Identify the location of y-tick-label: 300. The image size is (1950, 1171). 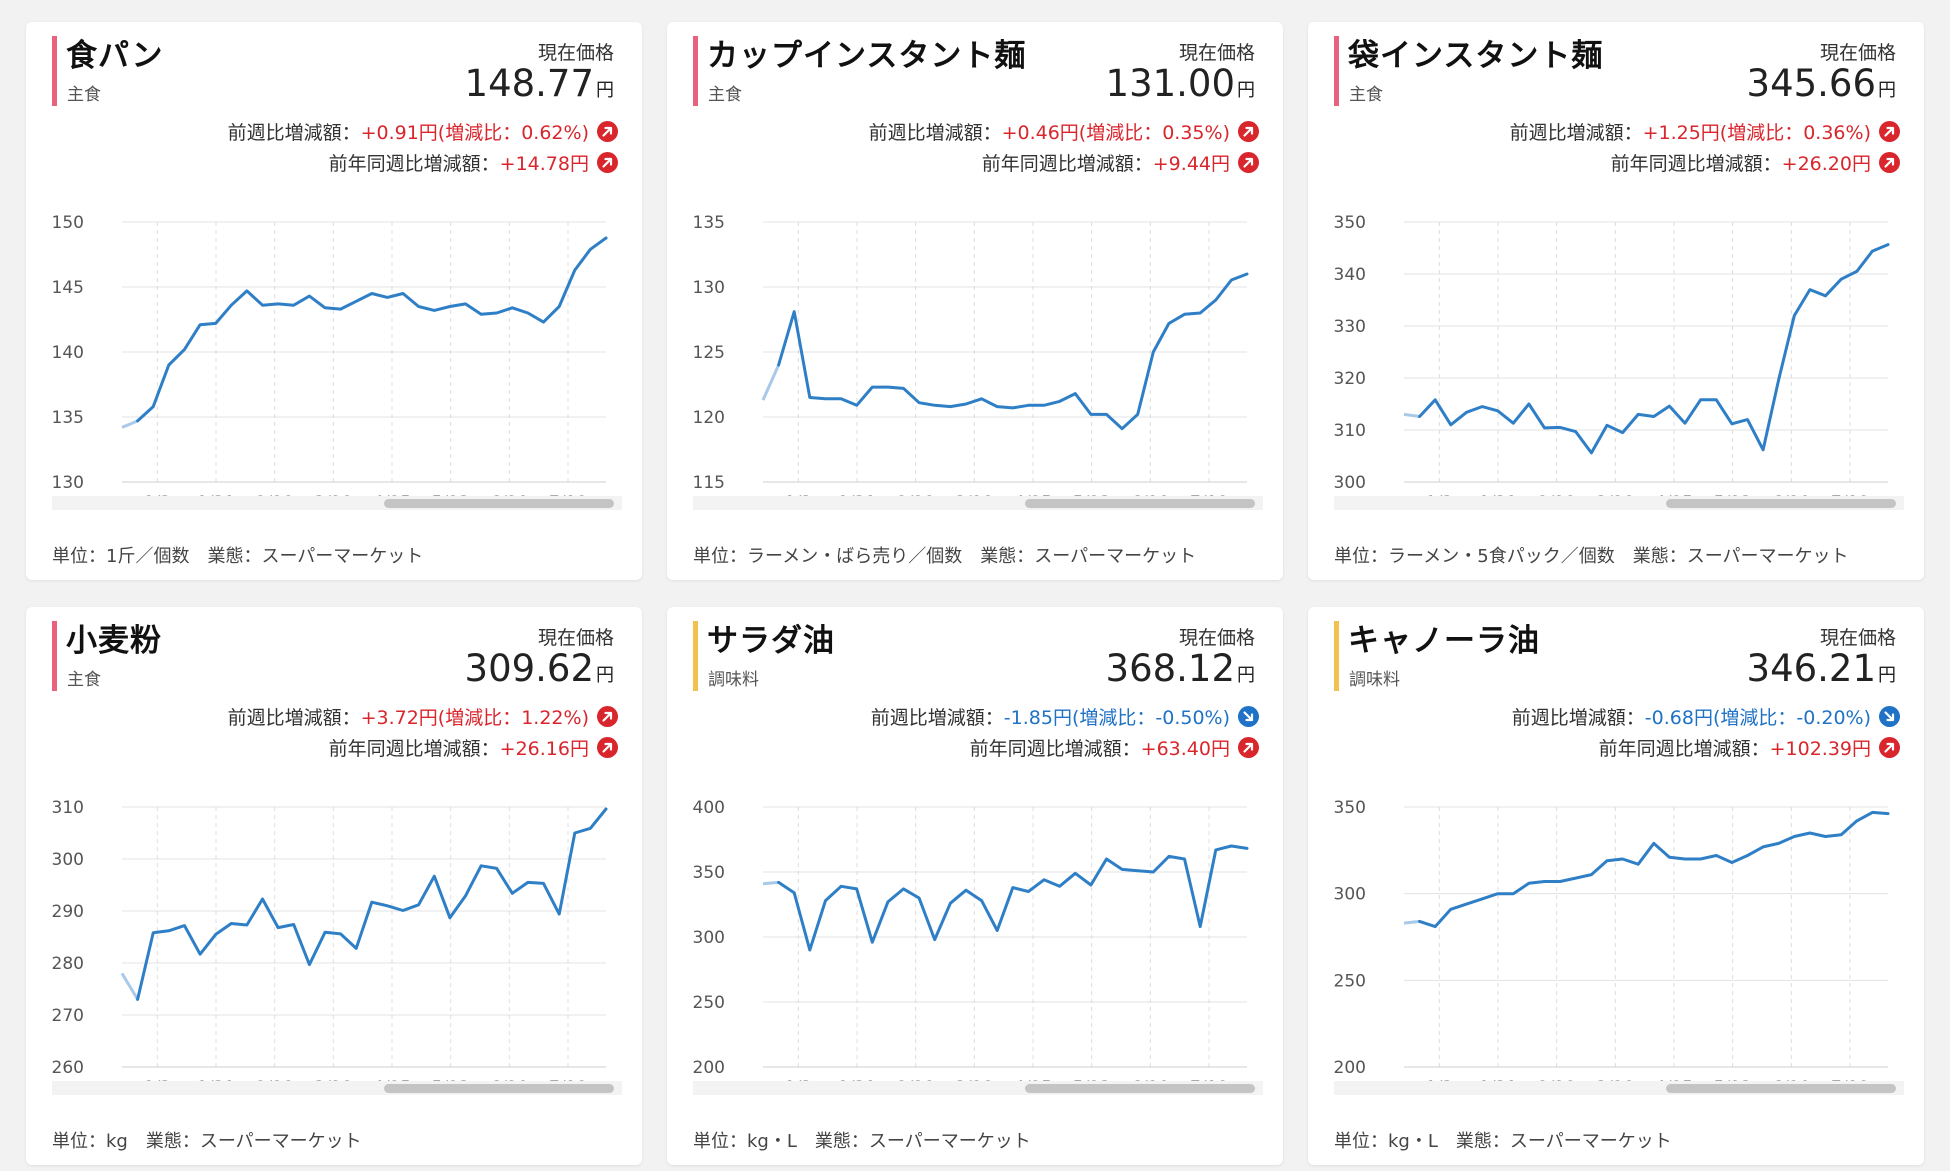
(1350, 895).